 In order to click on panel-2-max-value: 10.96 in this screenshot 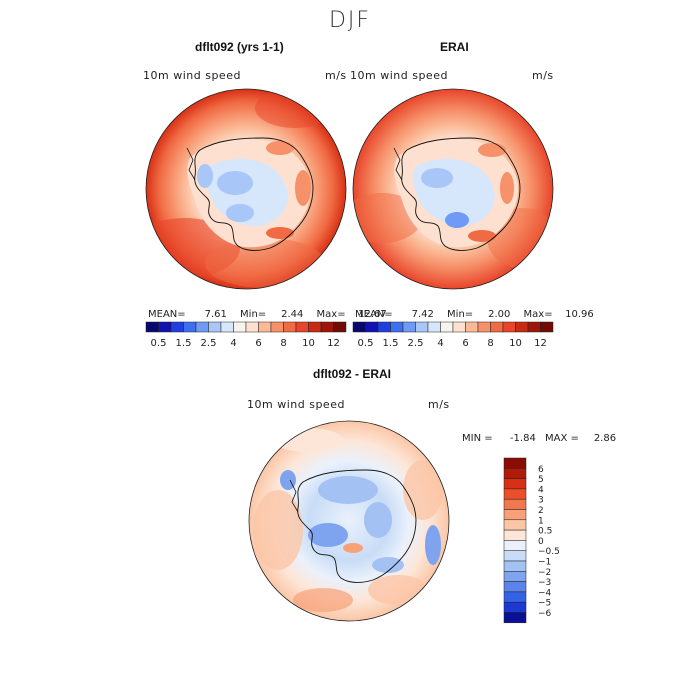, I will do `click(579, 314)`.